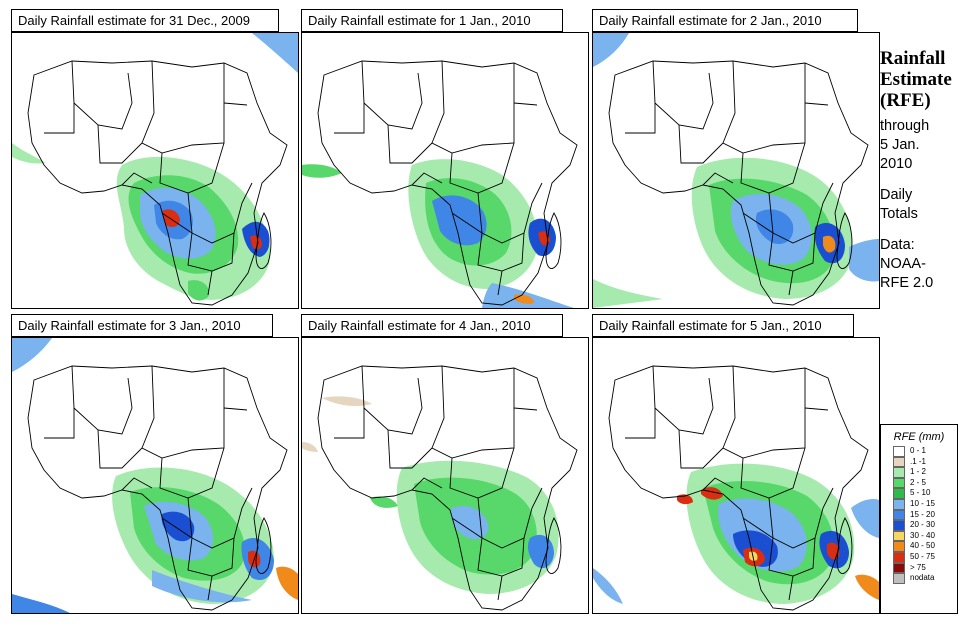  I want to click on legend-label: > 75, so click(918, 567).